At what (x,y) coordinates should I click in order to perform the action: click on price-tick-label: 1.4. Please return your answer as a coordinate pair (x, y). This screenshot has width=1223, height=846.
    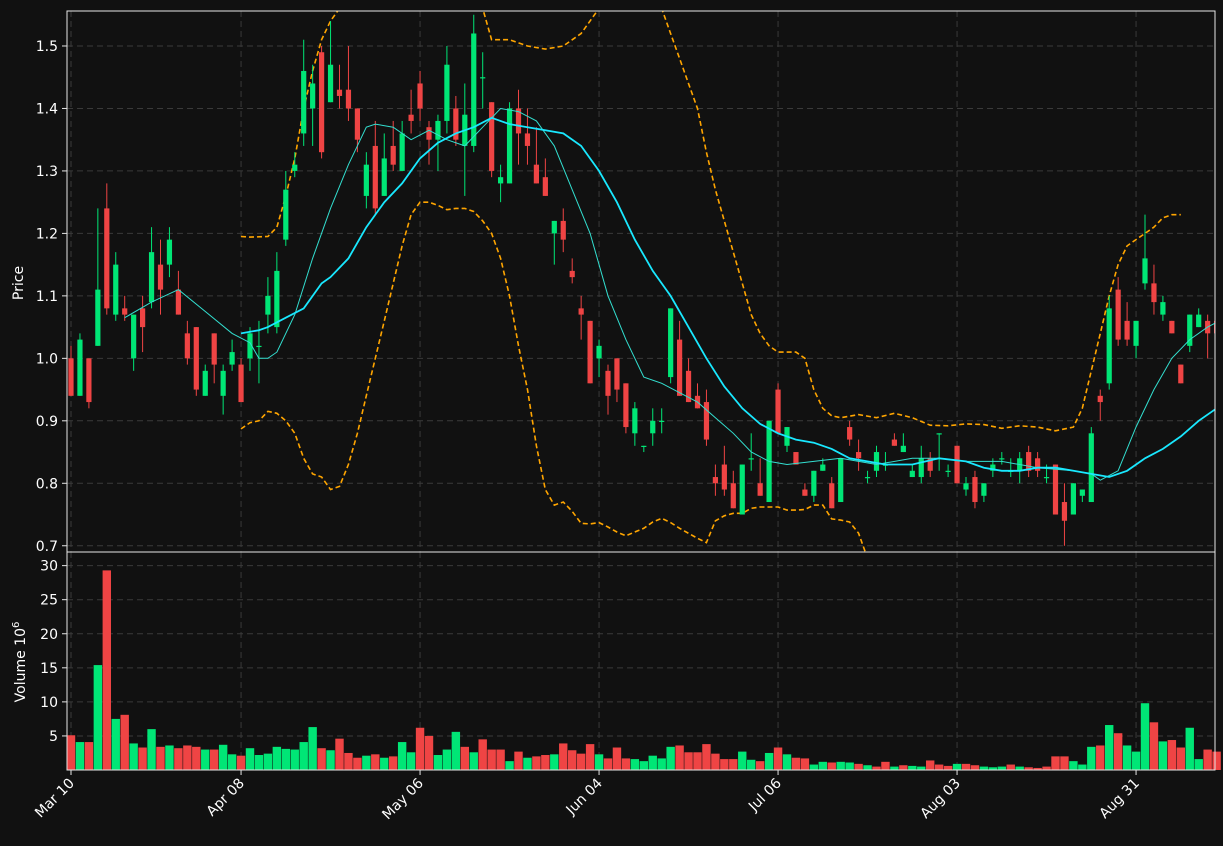
    Looking at the image, I should click on (47, 109).